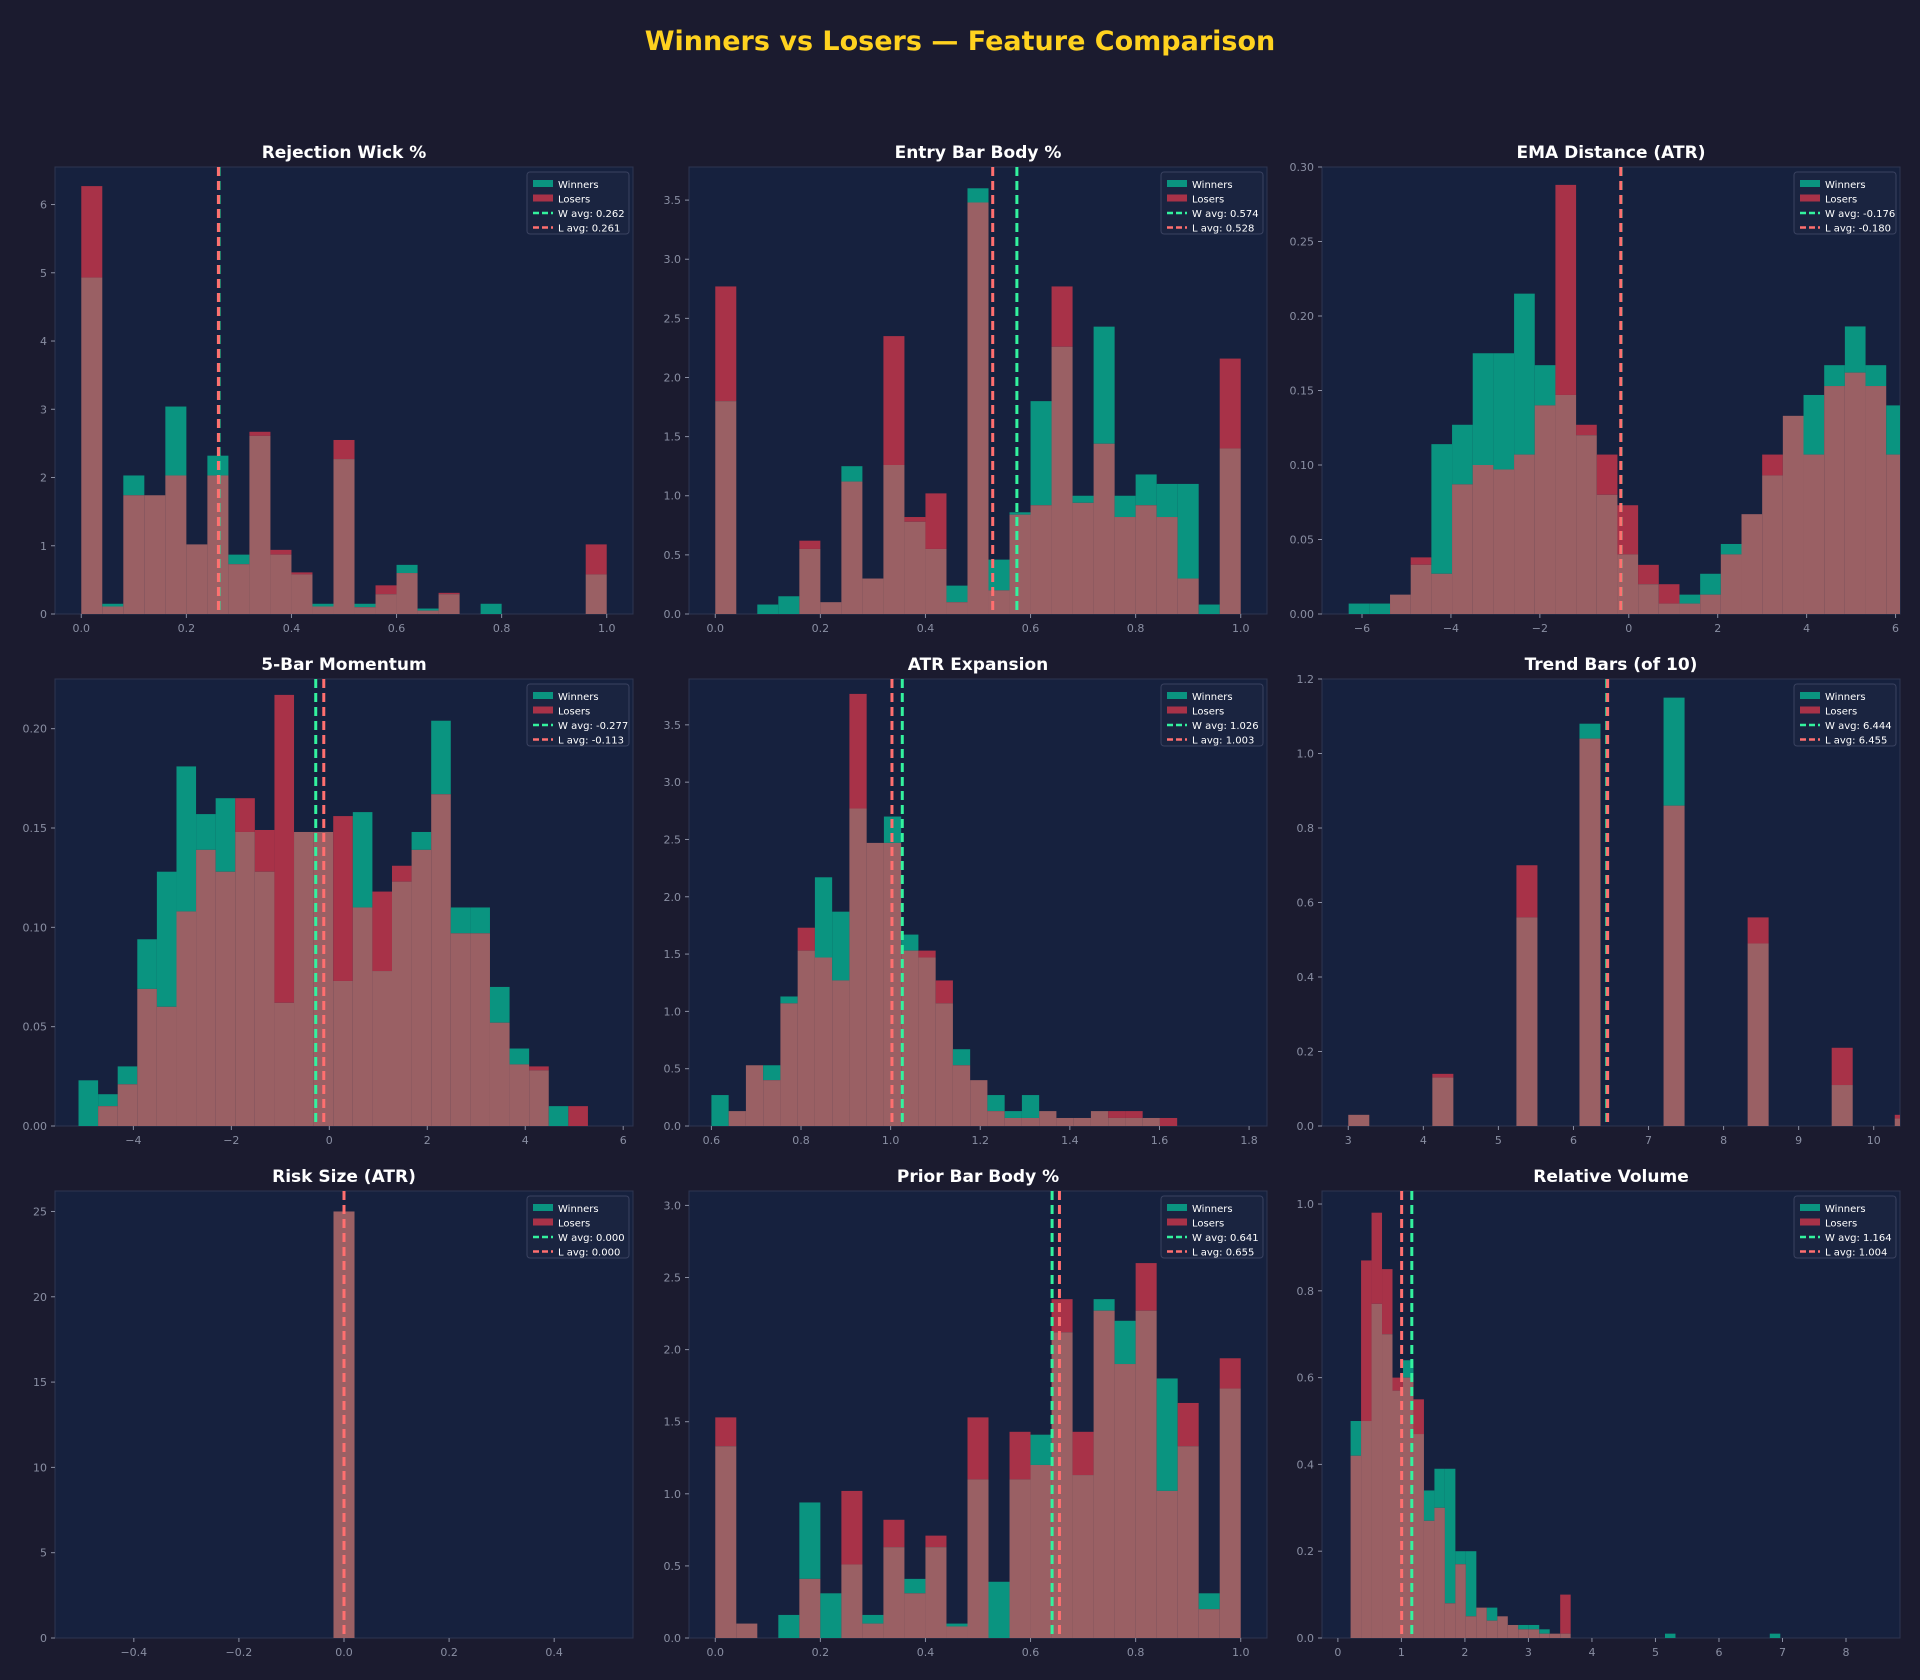 Image resolution: width=1920 pixels, height=1680 pixels. I want to click on legend-winners-swatch, so click(1810, 183).